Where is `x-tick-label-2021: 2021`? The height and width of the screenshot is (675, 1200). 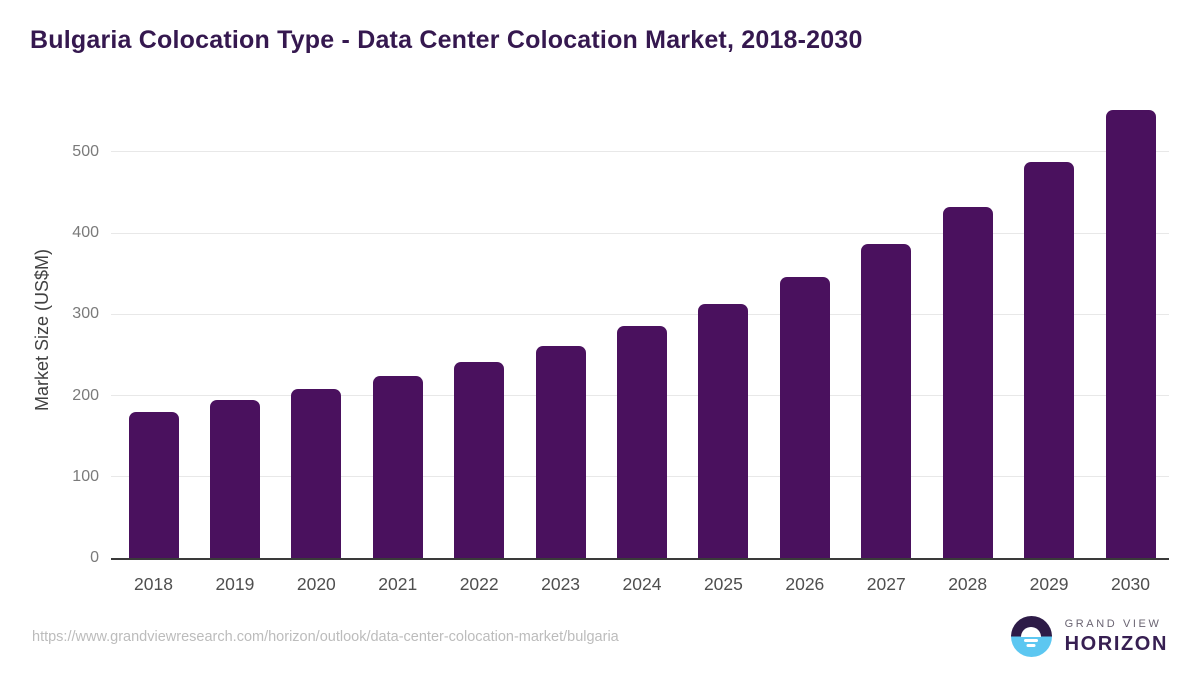 x-tick-label-2021: 2021 is located at coordinates (398, 584).